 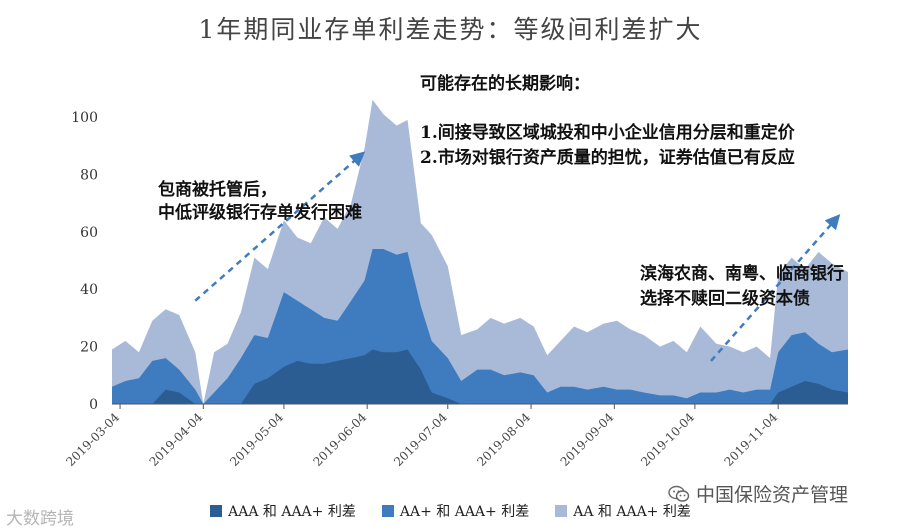 I want to click on watermark-right: 中国保险资产管理, so click(x=758, y=493).